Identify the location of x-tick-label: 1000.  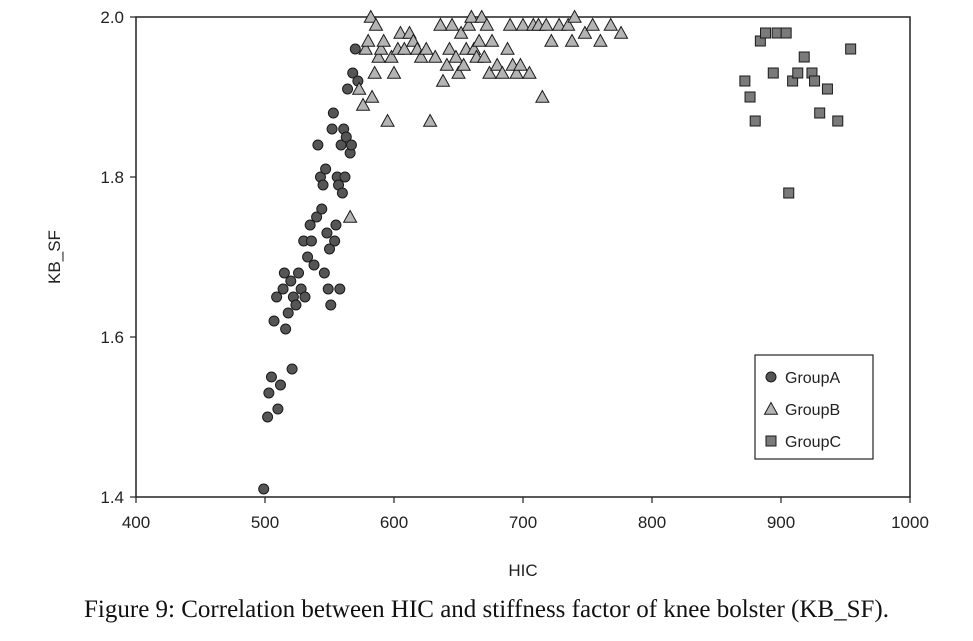
(910, 522).